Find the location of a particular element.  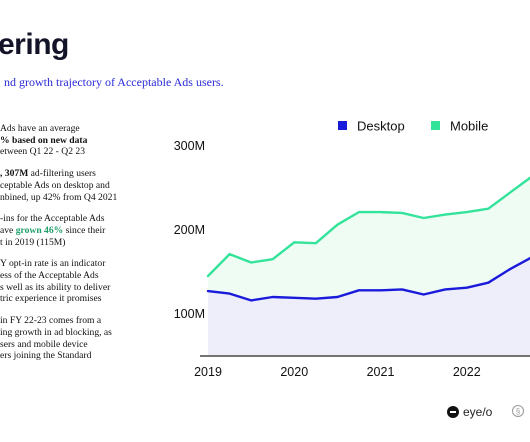

body-text: Y opt-in rate is an indicator is located at coordinates (53, 264).